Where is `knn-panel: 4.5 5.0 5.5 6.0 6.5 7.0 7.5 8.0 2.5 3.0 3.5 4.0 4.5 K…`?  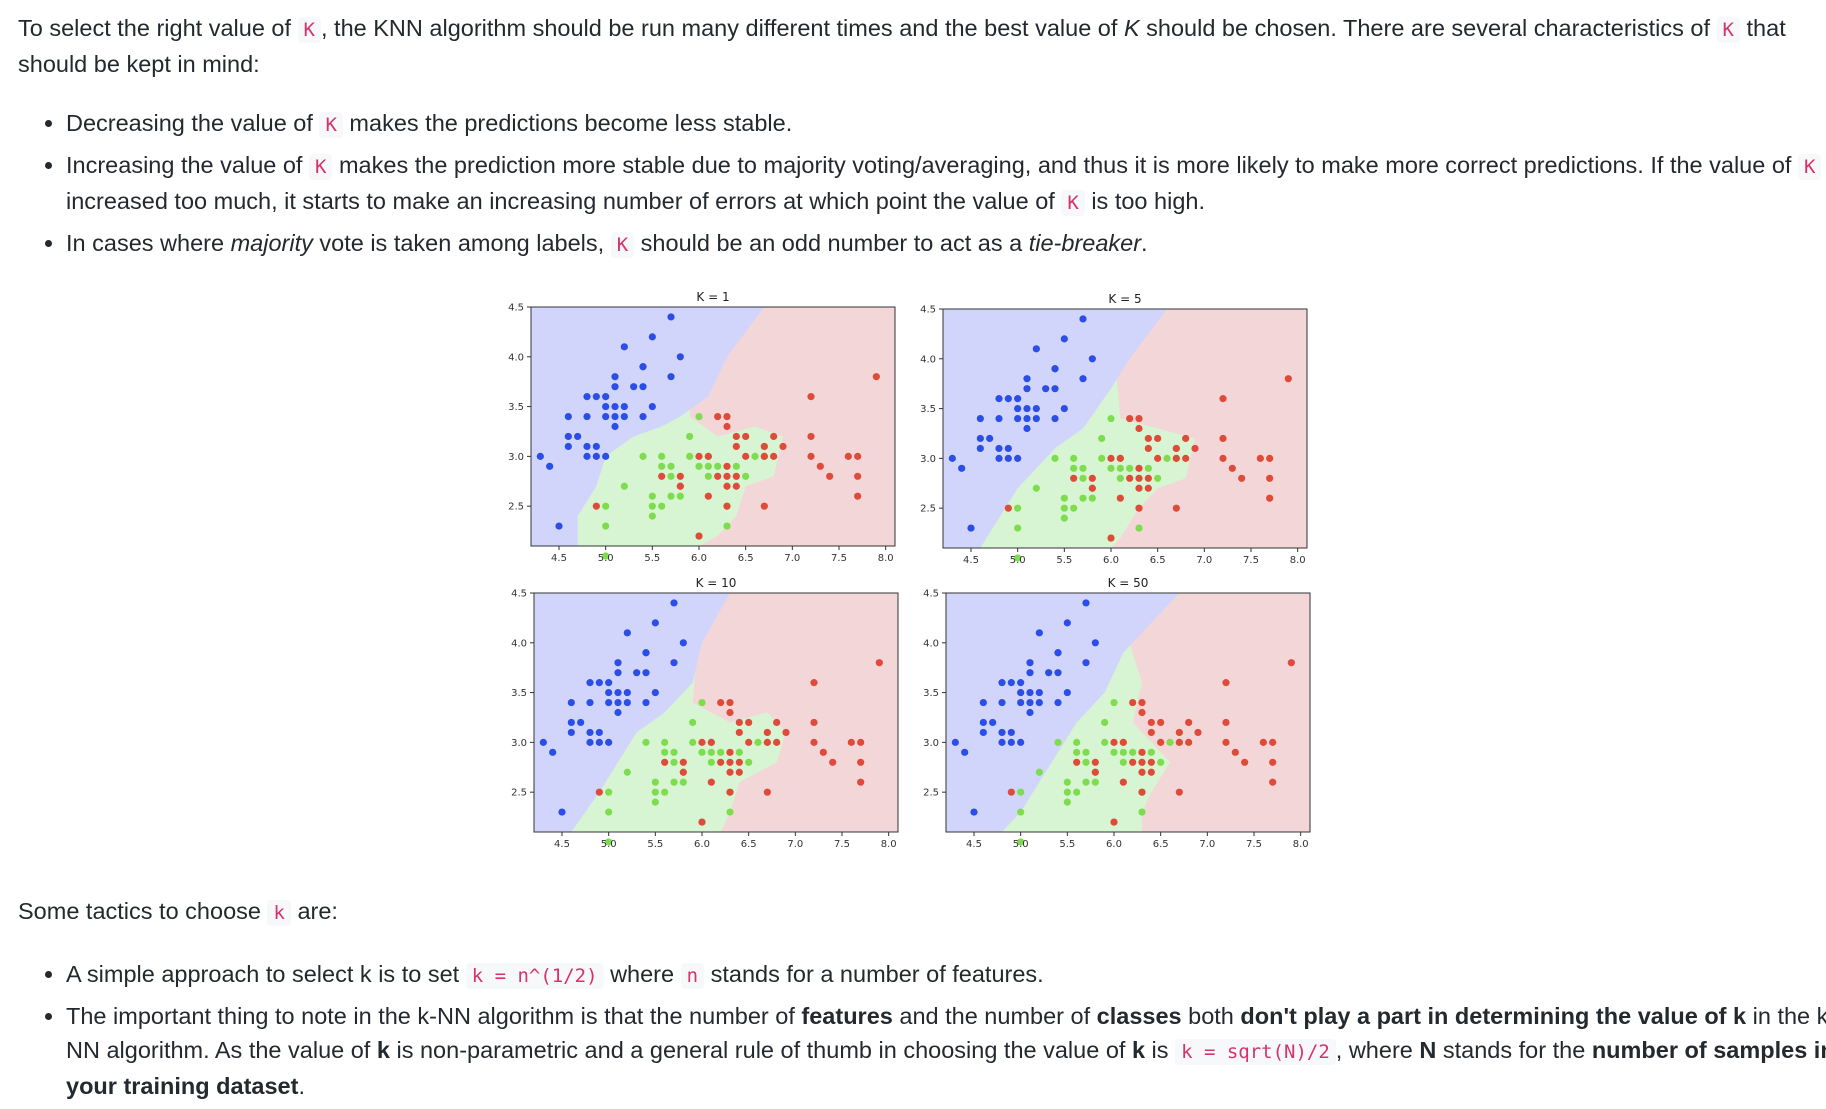 knn-panel: 4.5 5.0 5.5 6.0 6.5 7.0 7.5 8.0 2.5 3.0 3.5 4.0 4.5 K… is located at coordinates (1114, 429).